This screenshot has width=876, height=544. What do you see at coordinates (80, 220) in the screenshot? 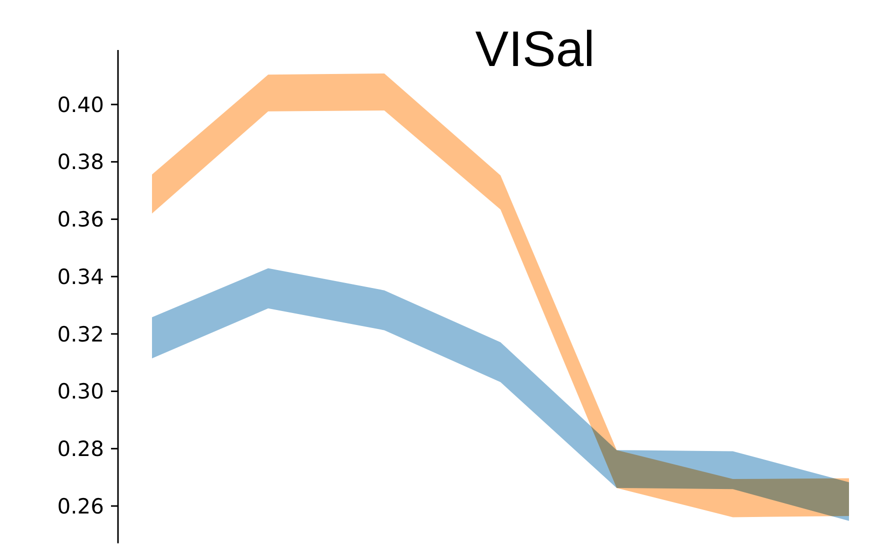
I see `y-tick-label: 0.36` at bounding box center [80, 220].